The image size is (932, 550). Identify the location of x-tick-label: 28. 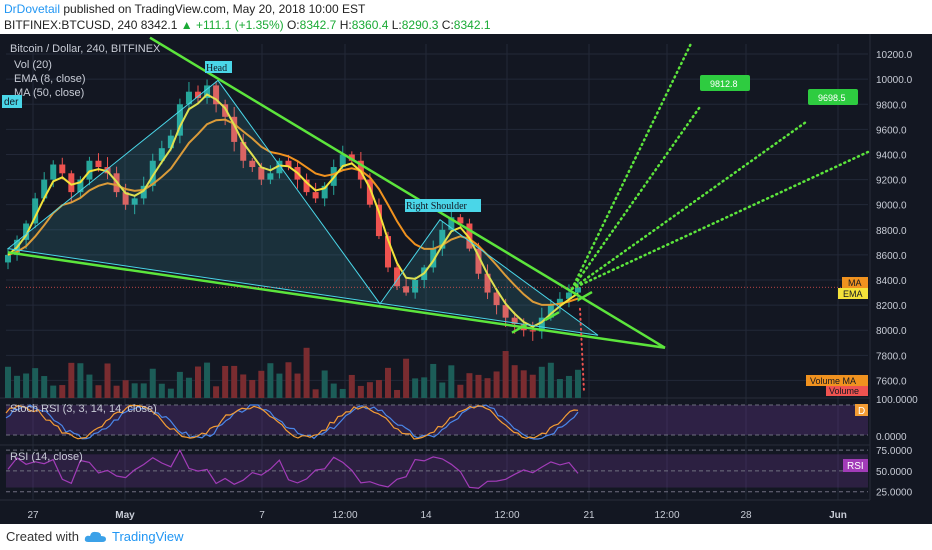
(746, 515).